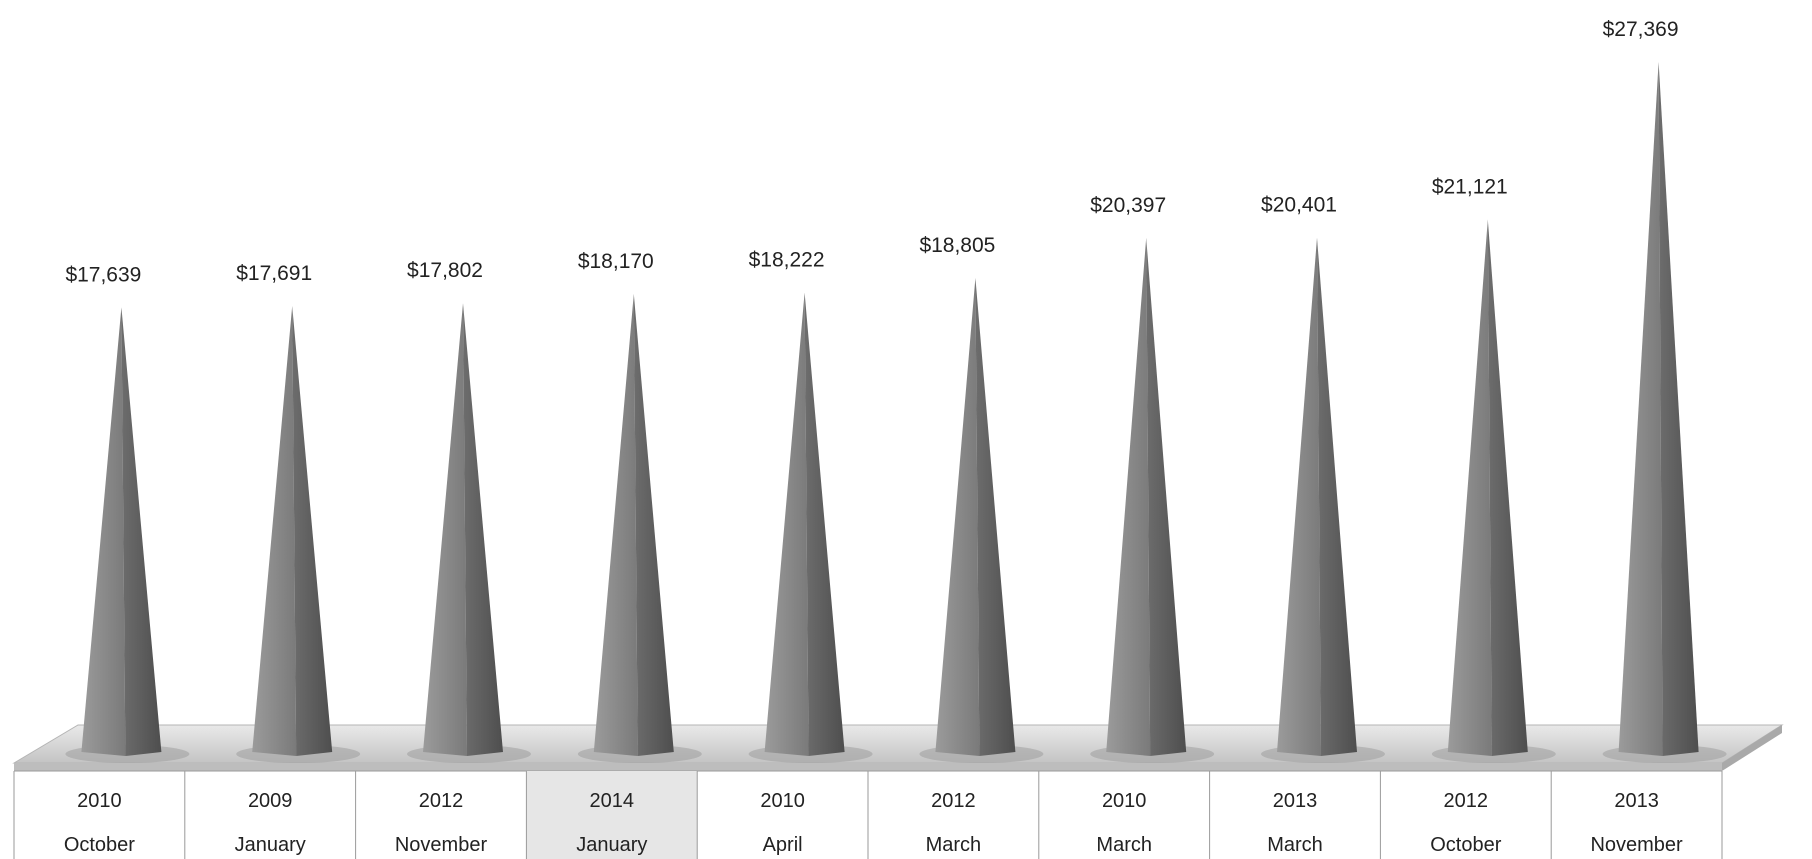 The height and width of the screenshot is (859, 1812). I want to click on category-year-label: 2014, so click(612, 801).